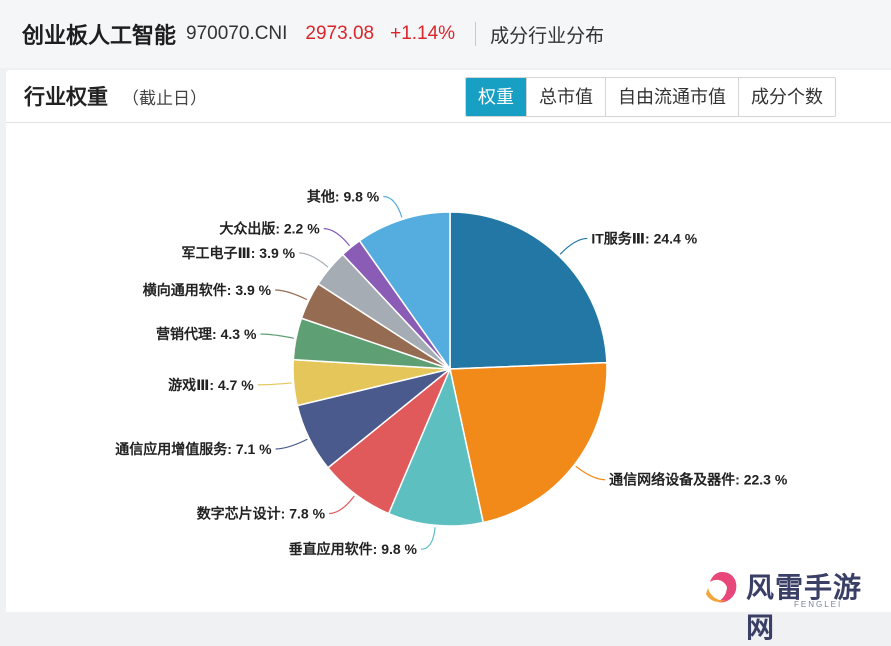  Describe the element at coordinates (786, 97) in the screenshot. I see `tab-constituent-count: 成分个数` at that location.